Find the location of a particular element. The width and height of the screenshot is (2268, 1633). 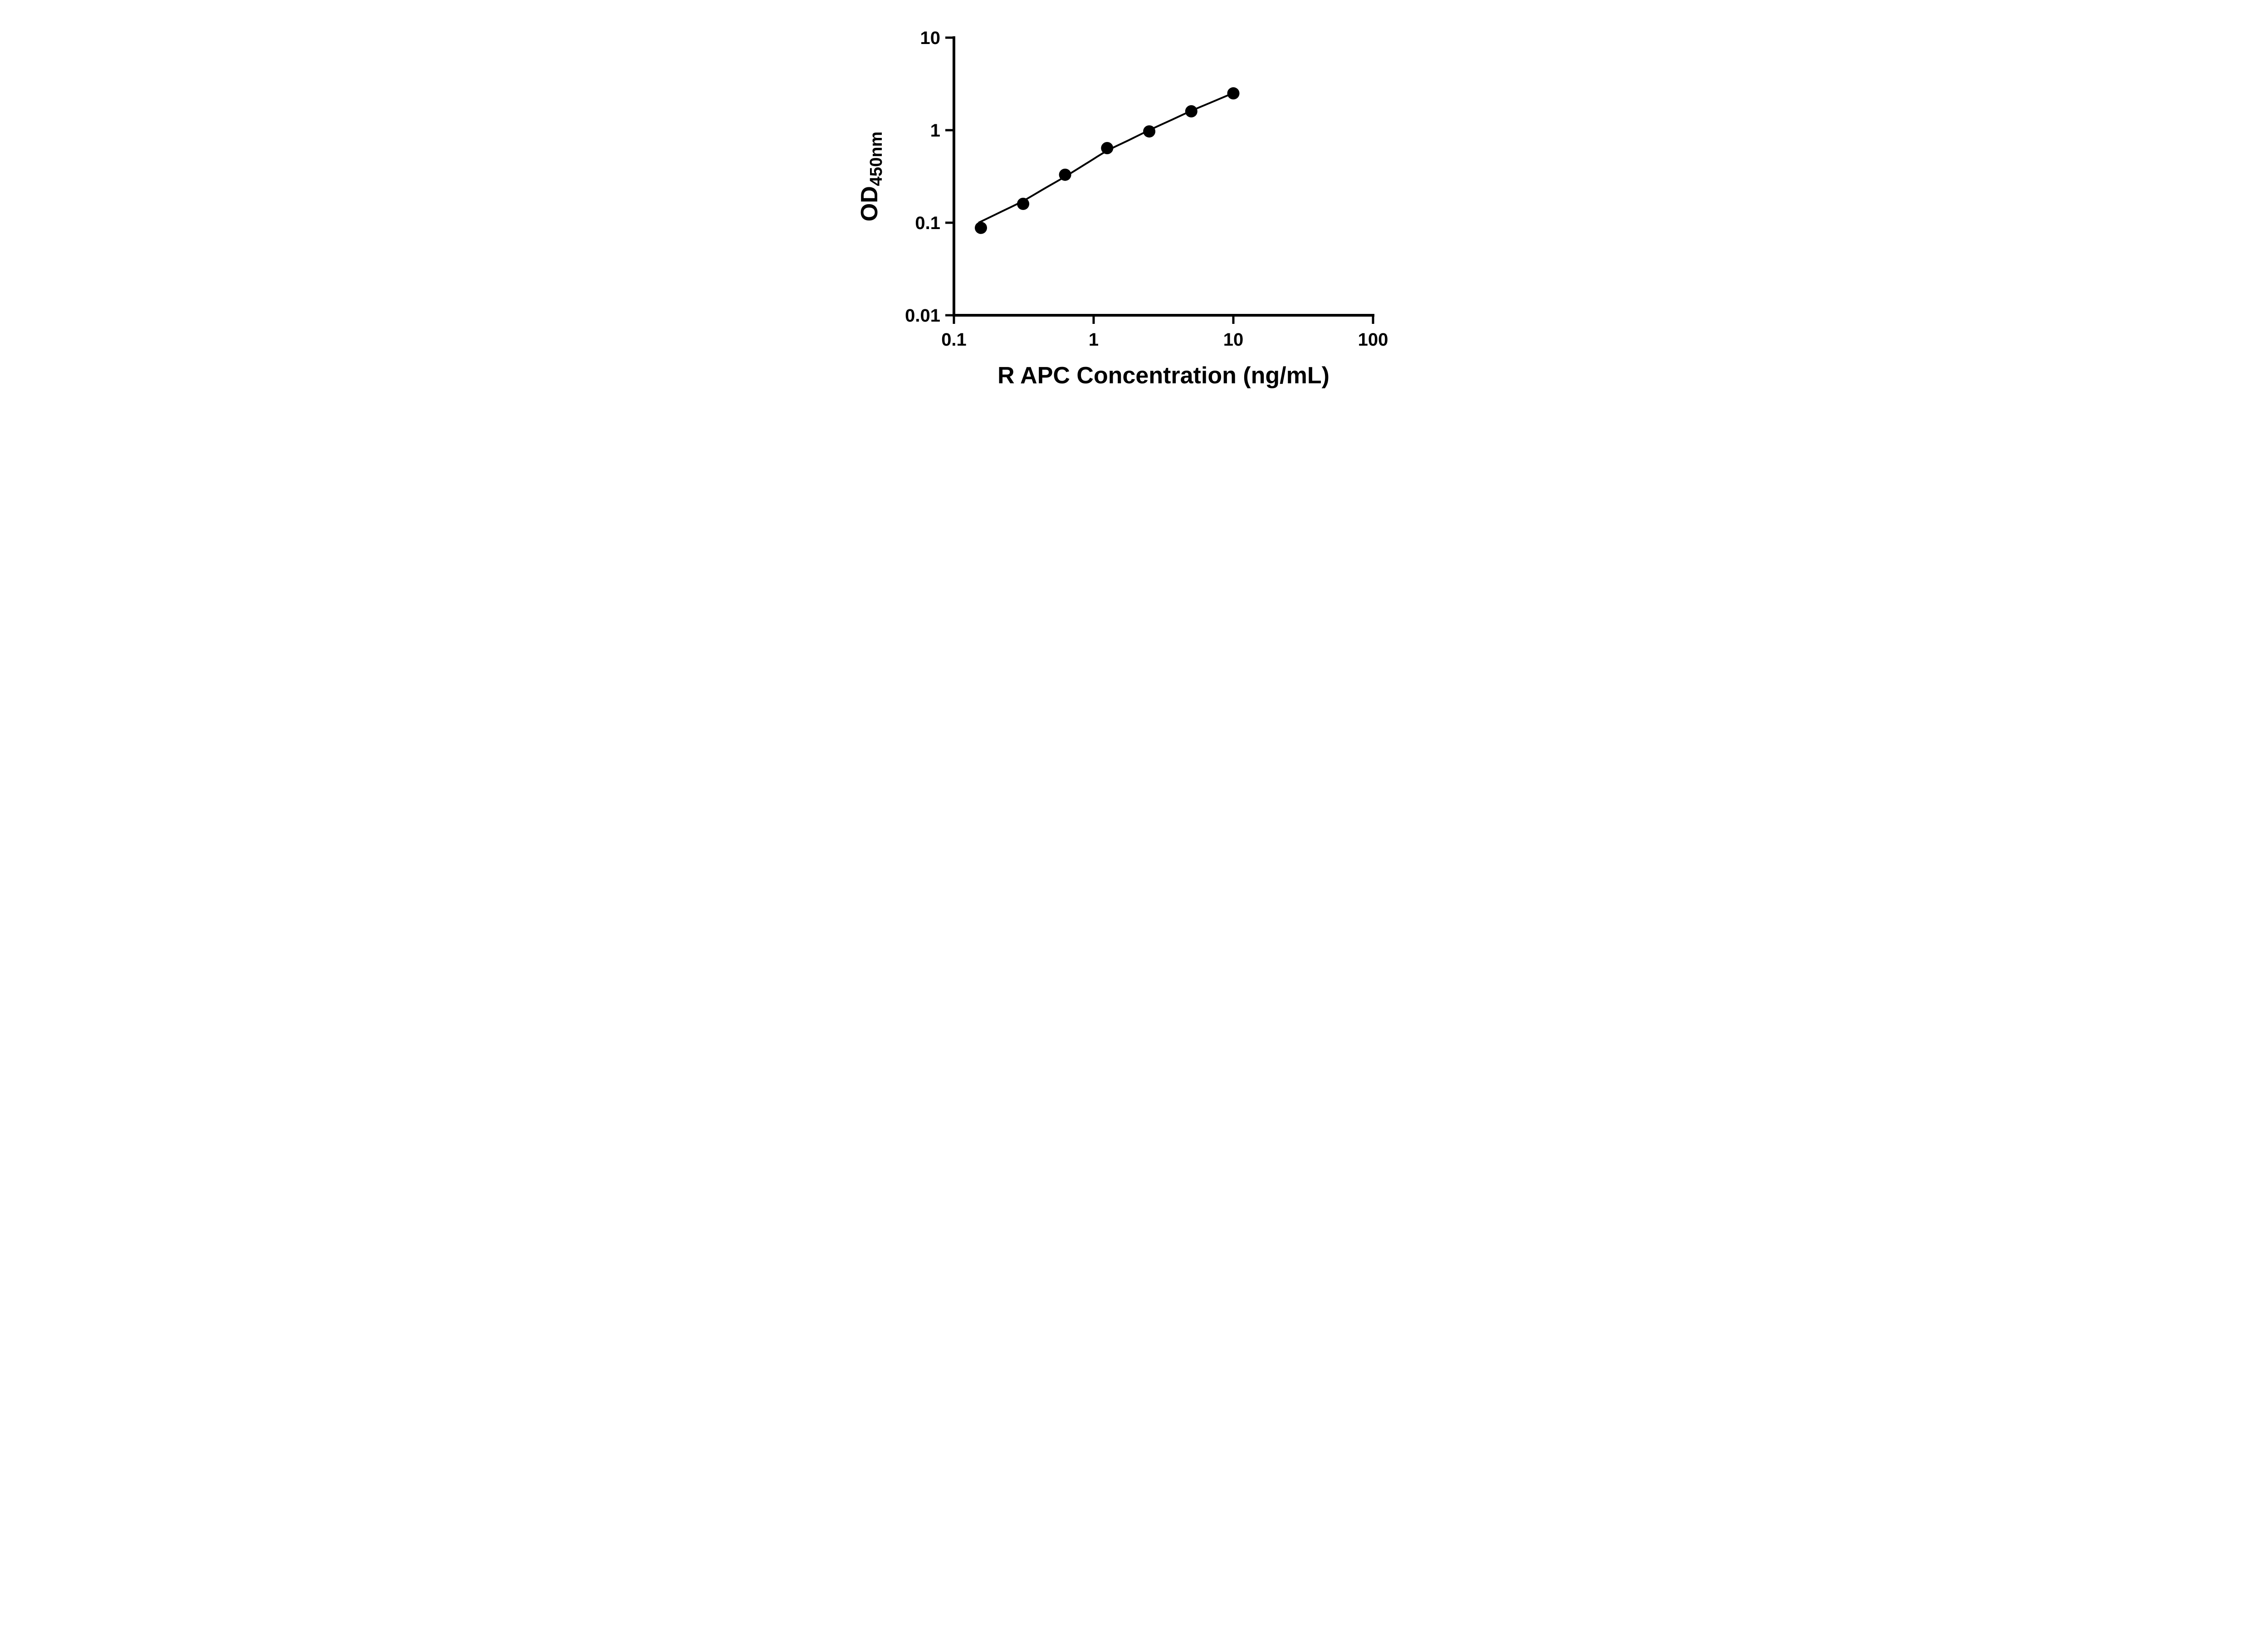

x-axis-title: R APC Concentration (ng/mL) is located at coordinates (1163, 375).